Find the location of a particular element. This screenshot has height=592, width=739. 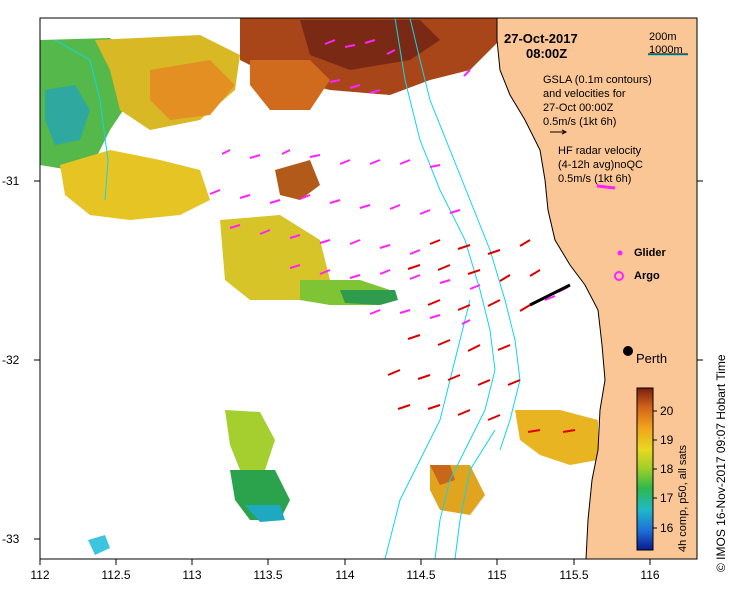

colorbar-tick-16: 16 is located at coordinates (667, 528).